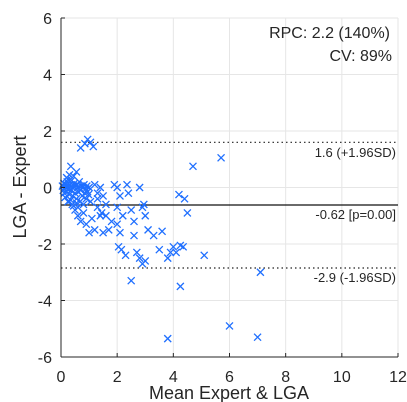 This screenshot has width=407, height=402. Describe the element at coordinates (329, 33) in the screenshot. I see `rpc-annotation: RPC: 2.2 (140%)` at that location.